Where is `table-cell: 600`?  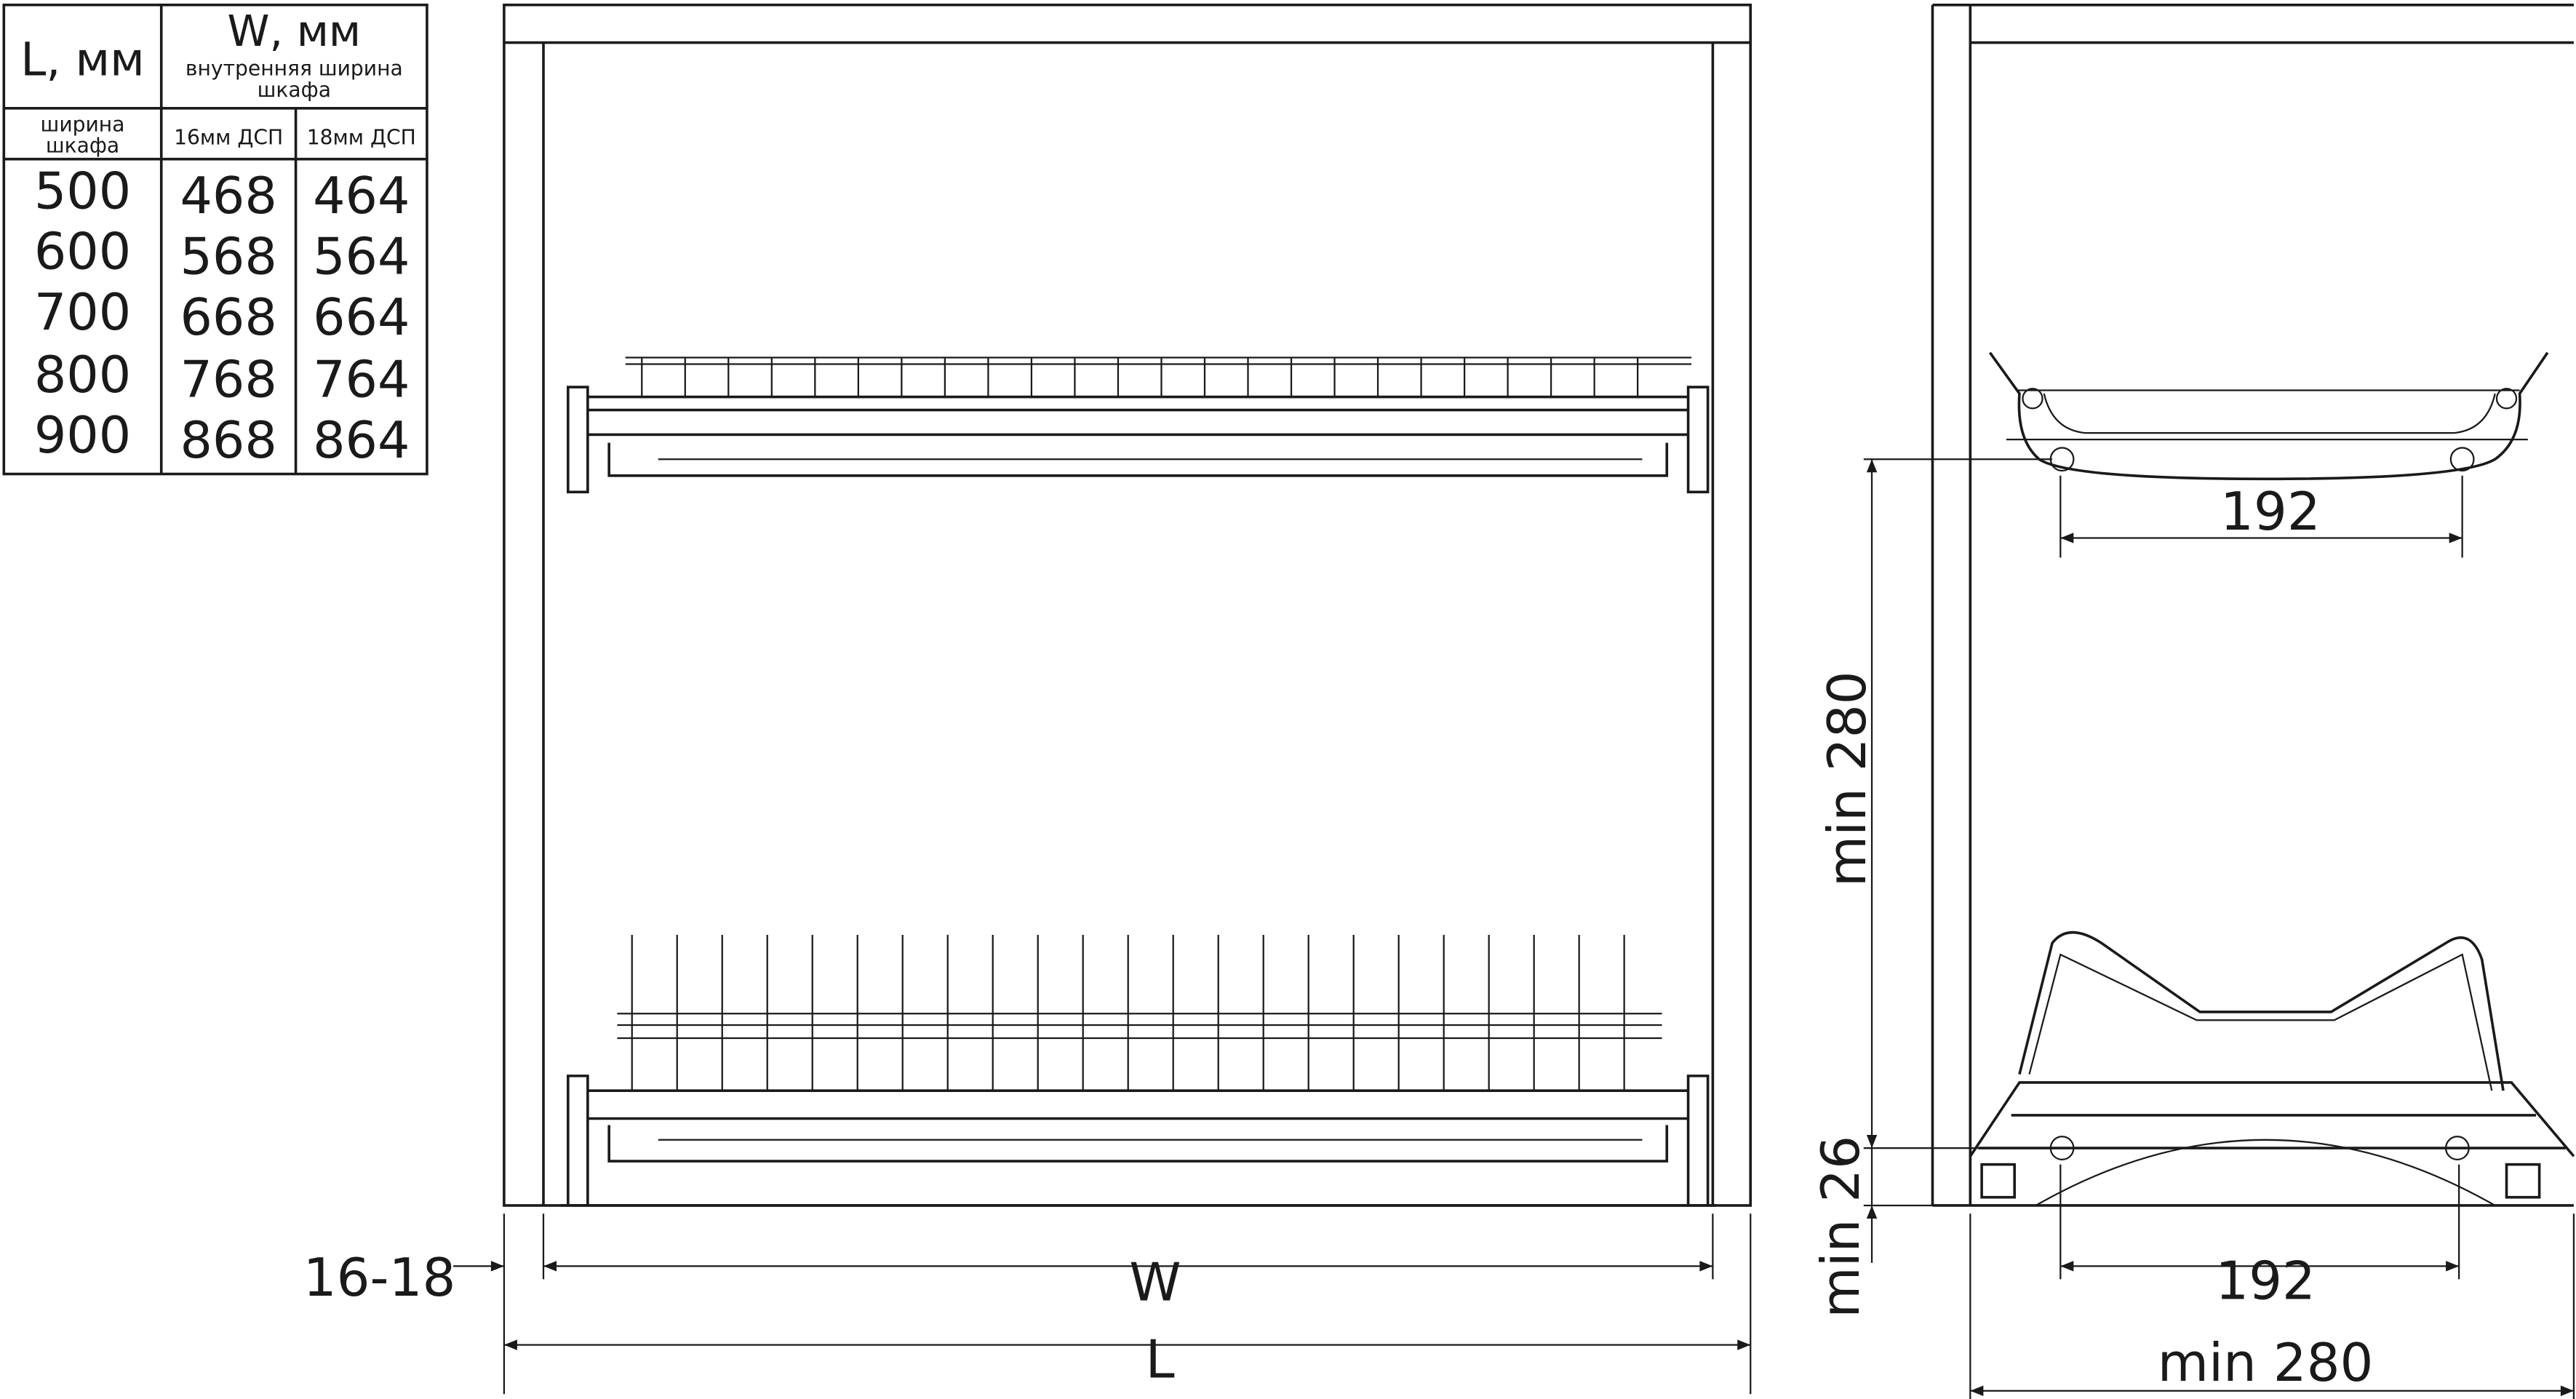 table-cell: 600 is located at coordinates (82, 252).